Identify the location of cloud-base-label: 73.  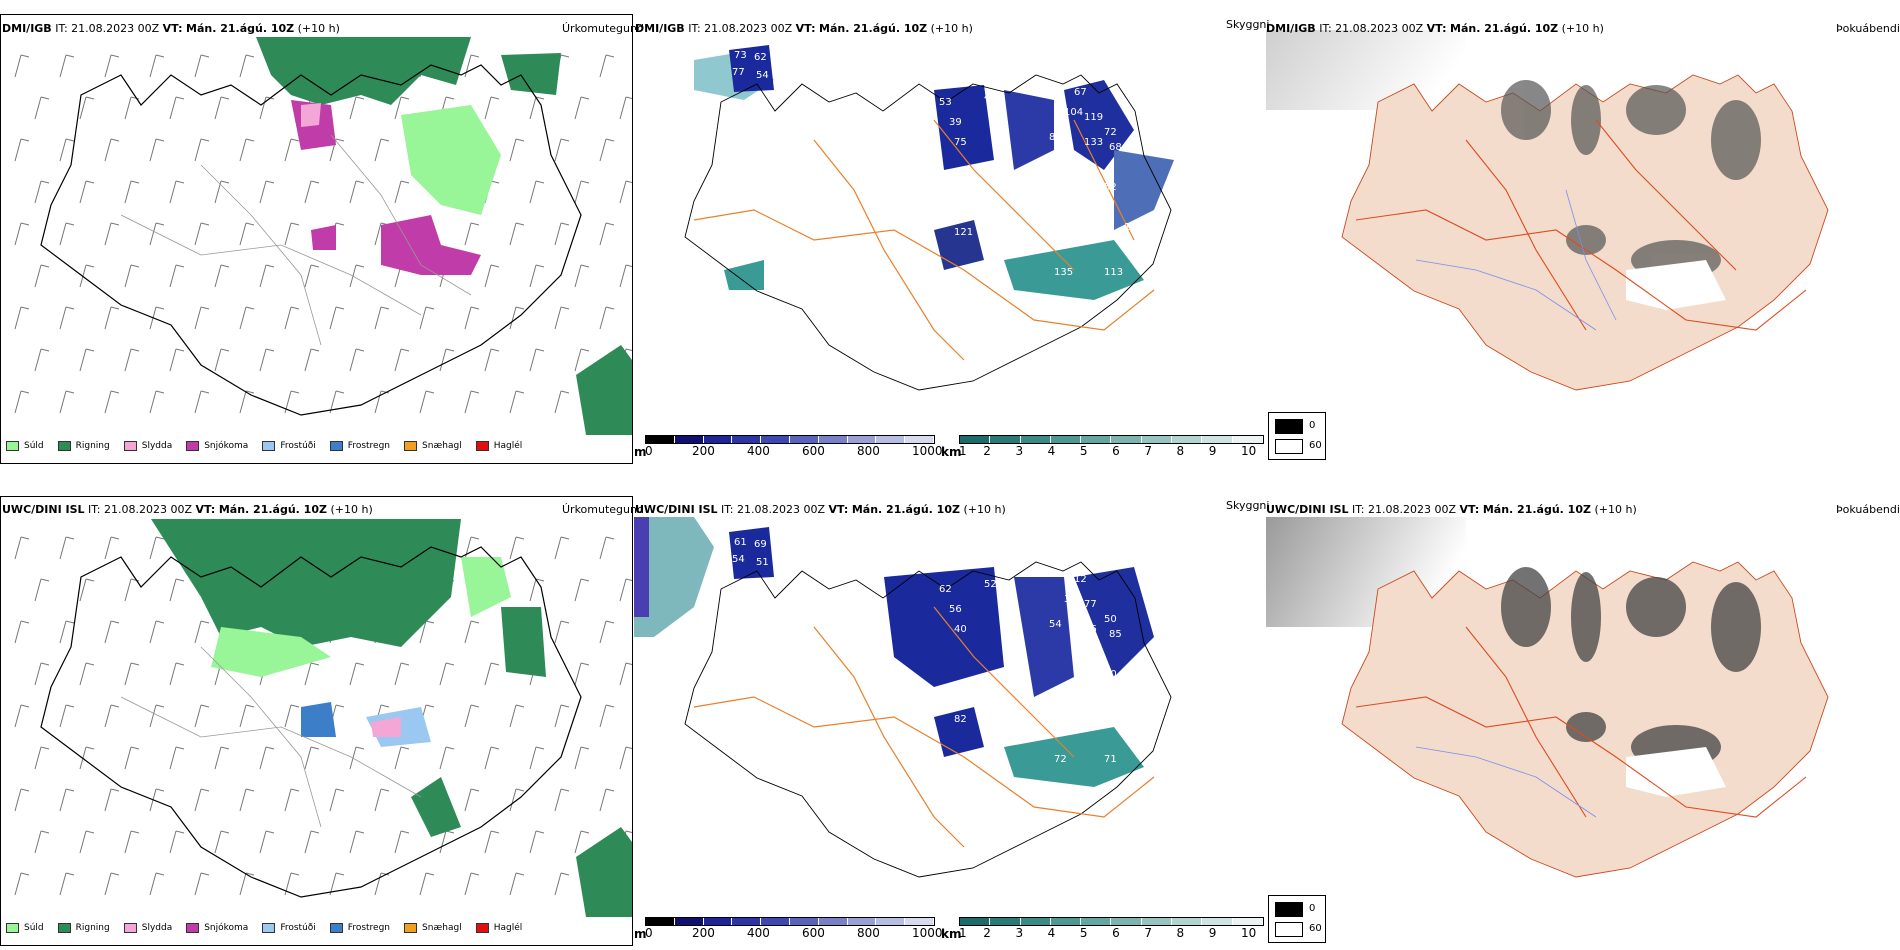
(740, 55).